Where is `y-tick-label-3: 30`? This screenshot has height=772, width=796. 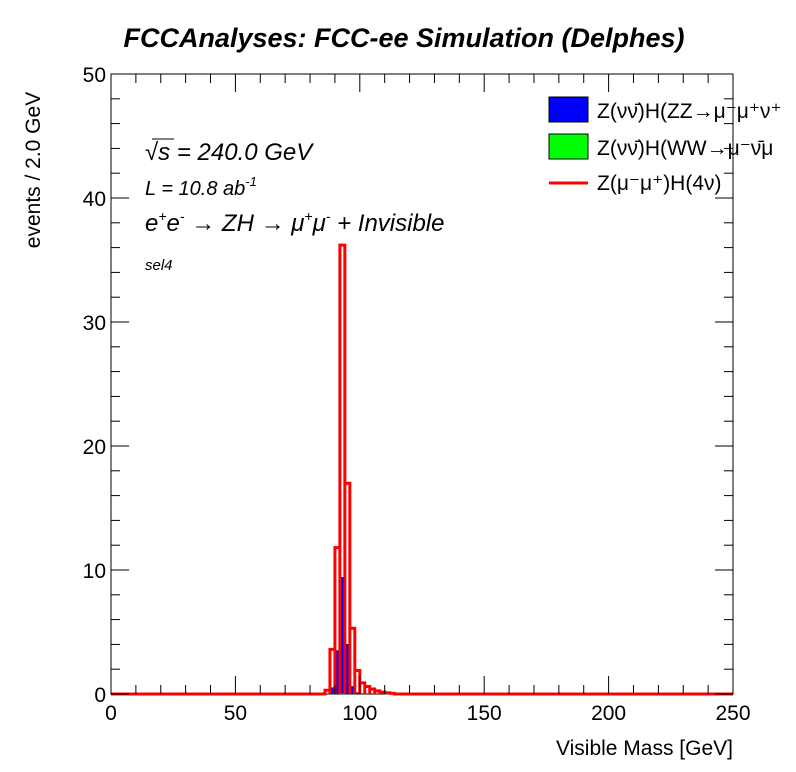
y-tick-label-3: 30 is located at coordinates (94, 323).